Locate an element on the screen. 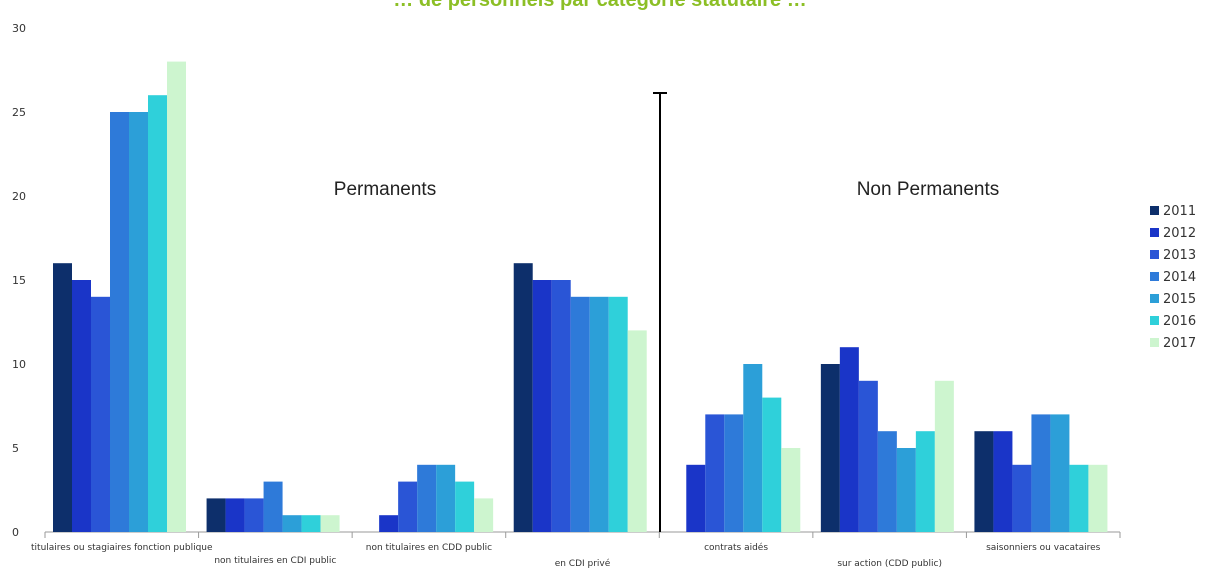  bar-2017-cat3 is located at coordinates (637, 431).